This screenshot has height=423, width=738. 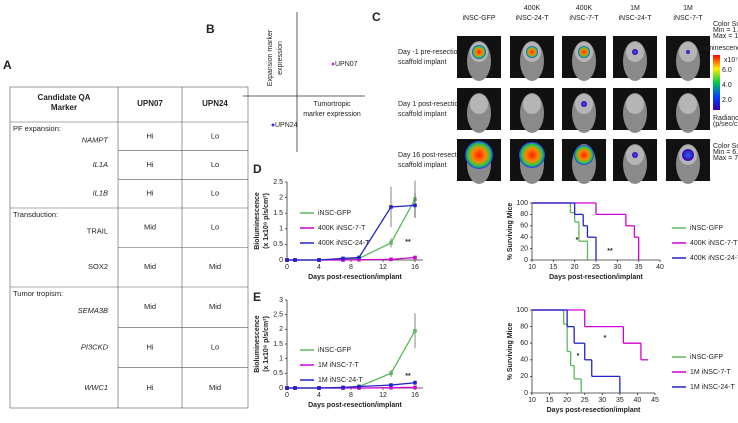 What do you see at coordinates (93, 310) in the screenshot?
I see `marker-name: SEMA3B` at bounding box center [93, 310].